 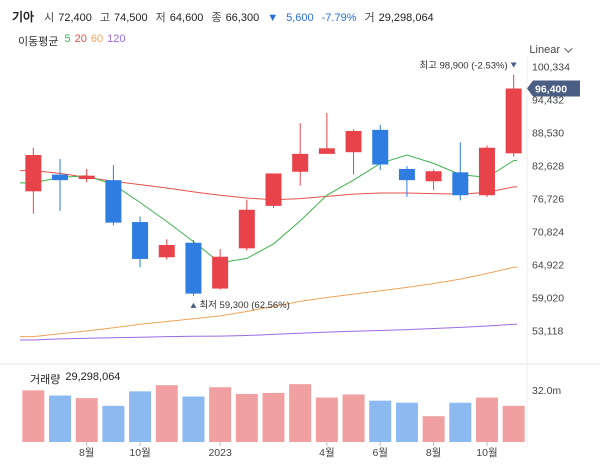 What do you see at coordinates (244, 305) in the screenshot?
I see `low-annotation: 최저 59,300 (62.56%)` at bounding box center [244, 305].